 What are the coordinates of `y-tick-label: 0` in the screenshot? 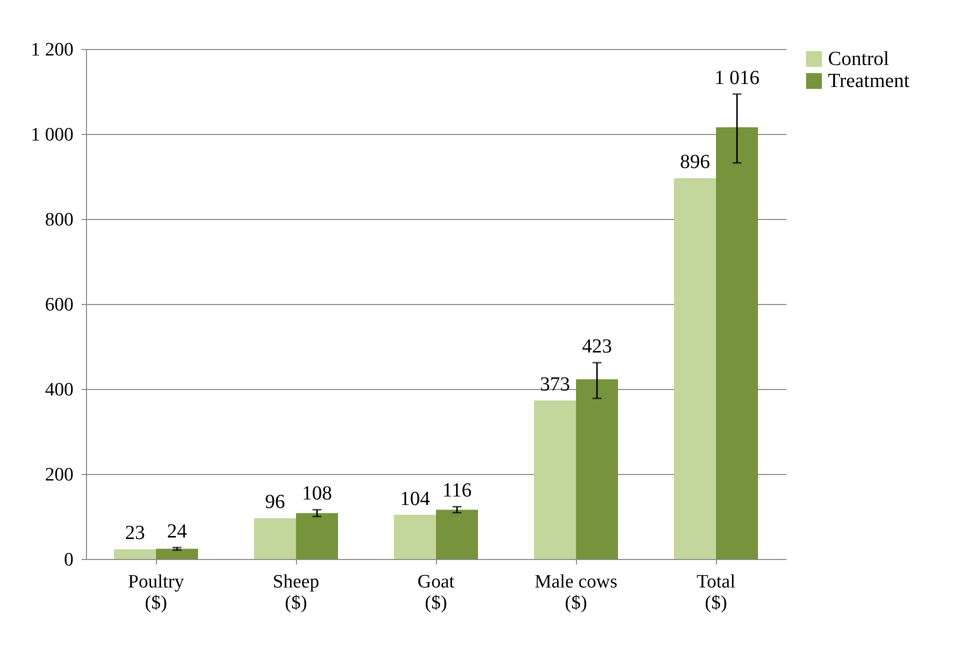 It's located at (69, 560).